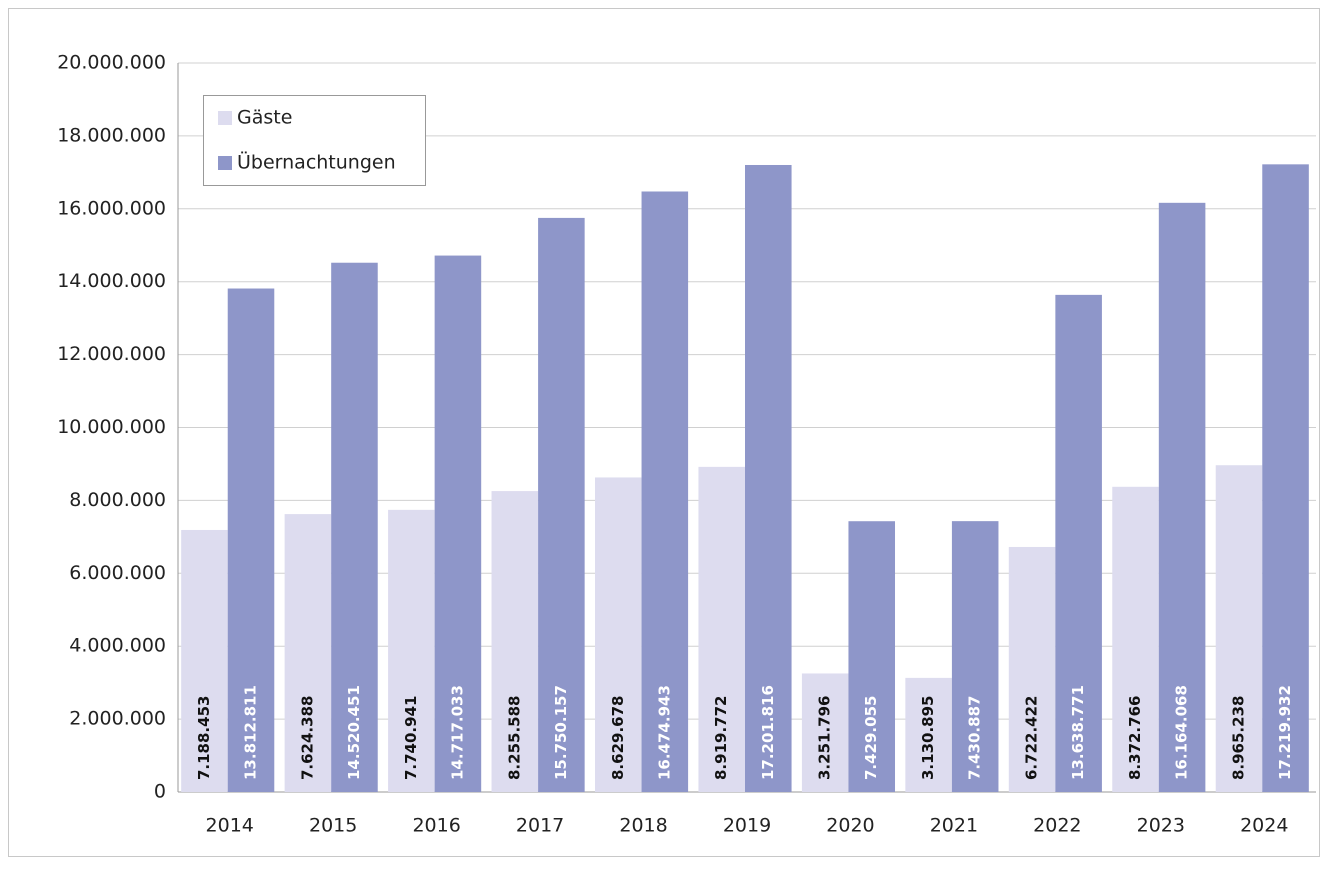 Image resolution: width=1328 pixels, height=869 pixels. Describe the element at coordinates (540, 826) in the screenshot. I see `x-tick-label: 2017` at that location.